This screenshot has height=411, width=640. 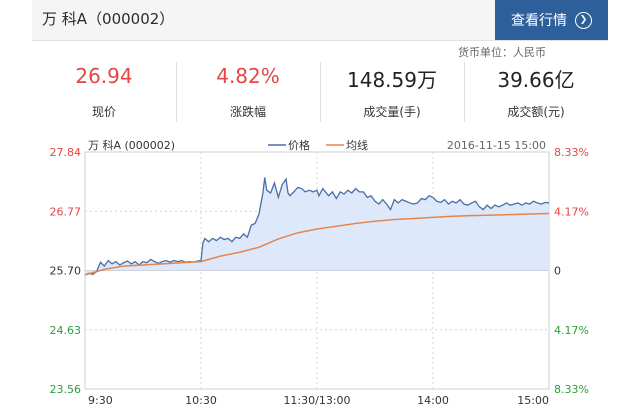 What do you see at coordinates (100, 400) in the screenshot?
I see `x-tick: 9:30` at bounding box center [100, 400].